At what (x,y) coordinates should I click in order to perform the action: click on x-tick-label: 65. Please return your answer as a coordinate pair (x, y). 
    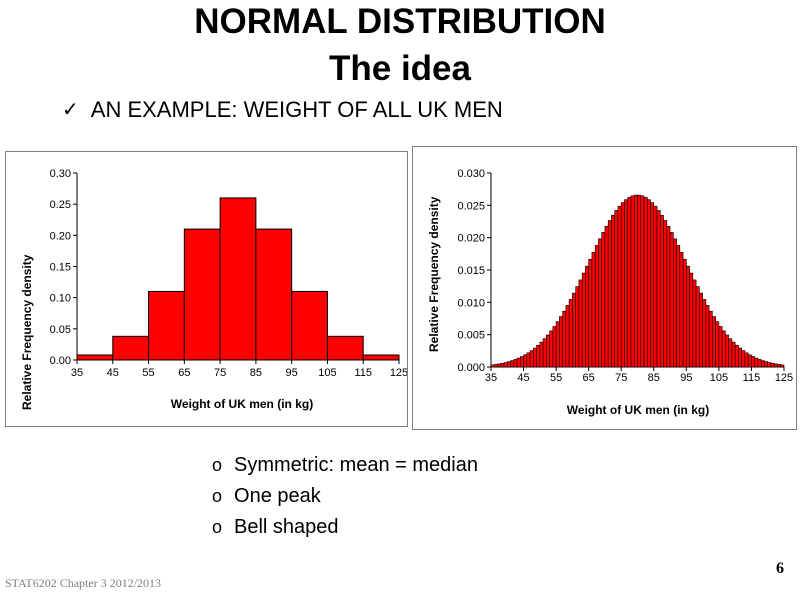
    Looking at the image, I should click on (184, 373).